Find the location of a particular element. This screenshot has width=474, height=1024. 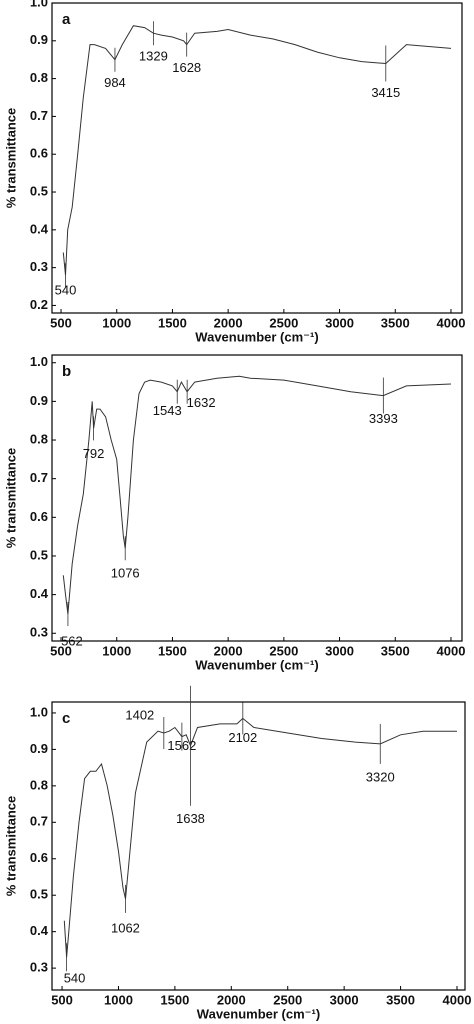

panel-label: a is located at coordinates (66, 19).